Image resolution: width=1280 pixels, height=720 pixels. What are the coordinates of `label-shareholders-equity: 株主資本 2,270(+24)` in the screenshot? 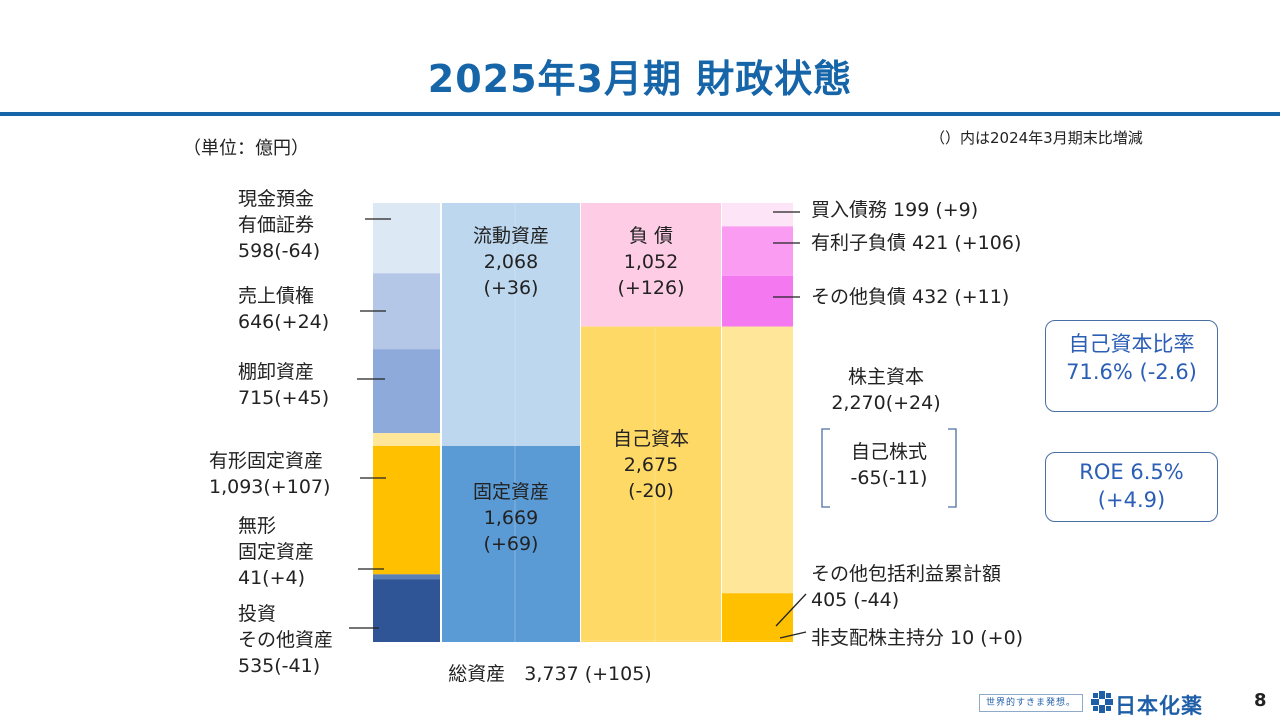 It's located at (886, 390).